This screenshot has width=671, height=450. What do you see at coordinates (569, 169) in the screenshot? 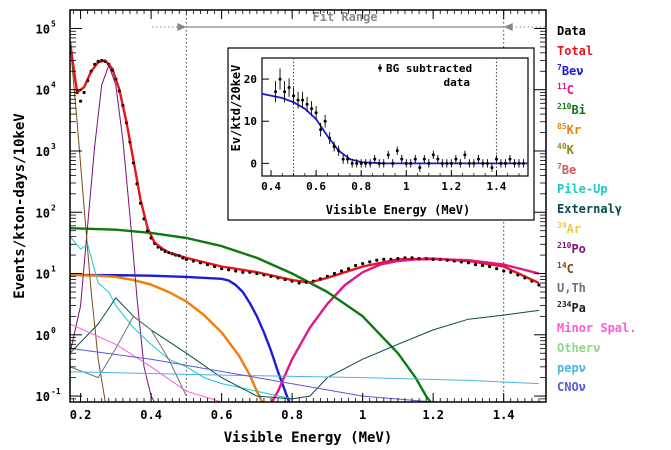
I see `legend-item-label: Be` at bounding box center [569, 169].